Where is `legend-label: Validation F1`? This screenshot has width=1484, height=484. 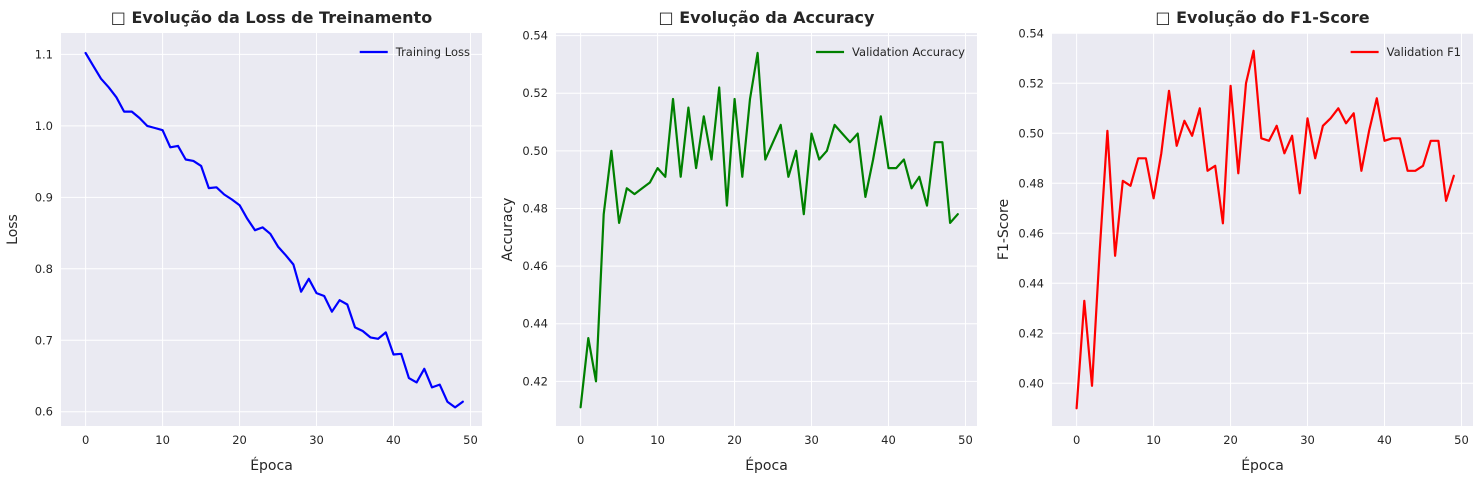
legend-label: Validation F1 is located at coordinates (1424, 52).